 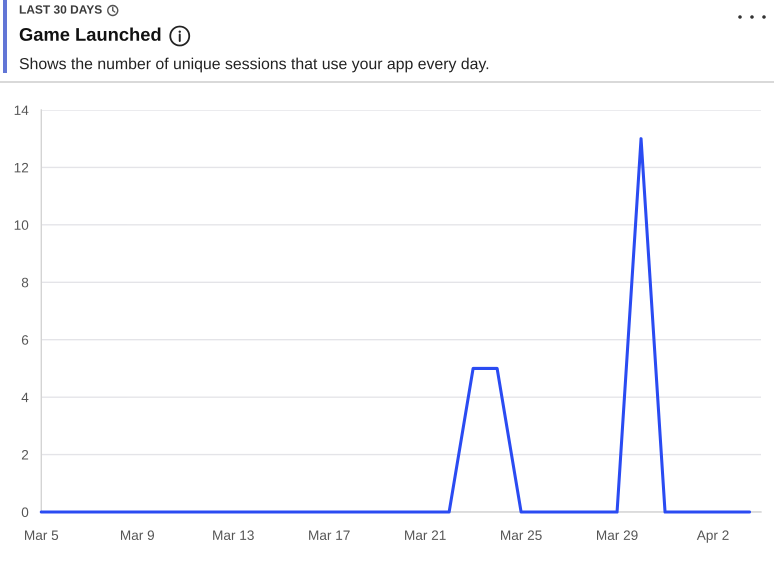 What do you see at coordinates (521, 535) in the screenshot?
I see `x-tick-label: Mar 25` at bounding box center [521, 535].